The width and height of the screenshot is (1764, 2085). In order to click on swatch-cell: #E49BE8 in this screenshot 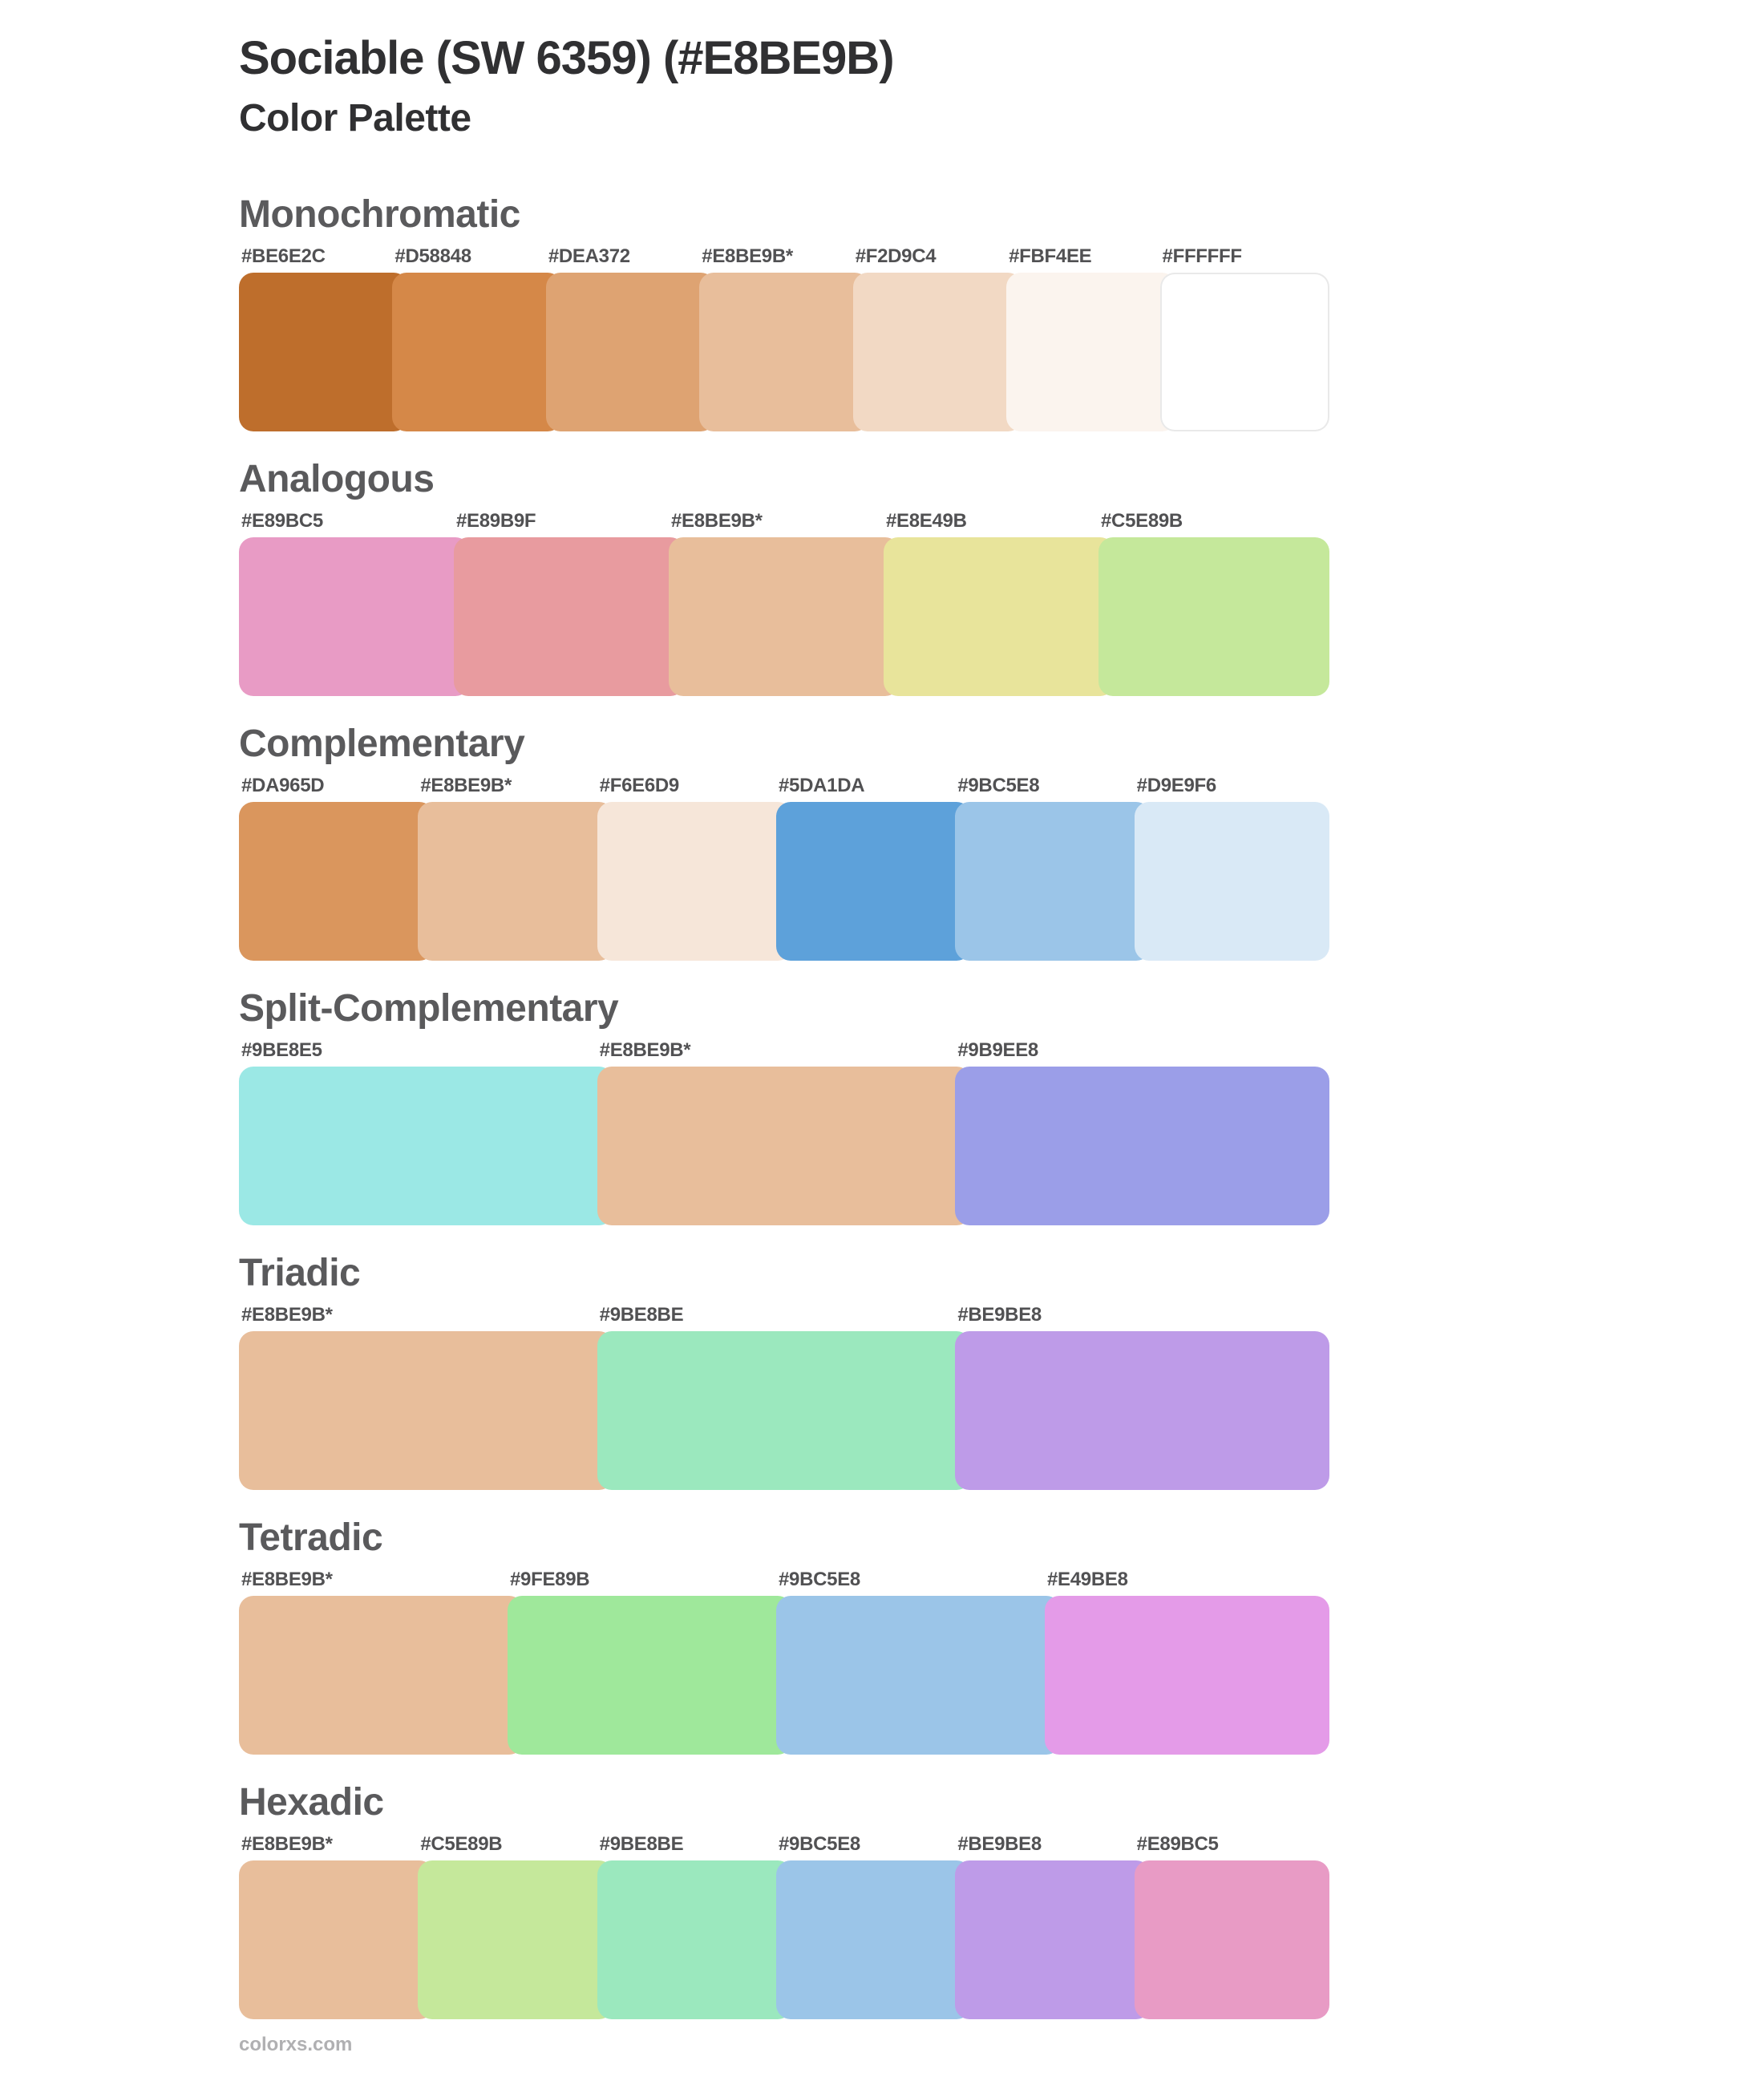, I will do `click(1187, 1662)`.